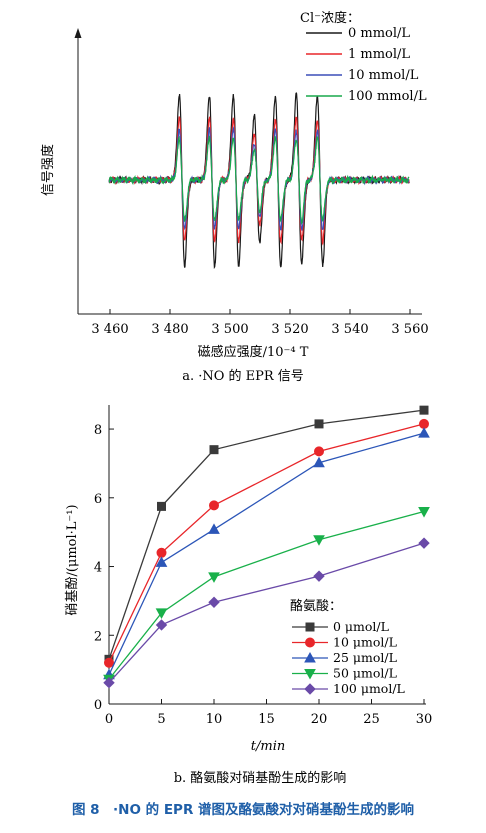  Describe the element at coordinates (243, 810) in the screenshot. I see `figure-caption: 图 8 ·NO 的 EPR 谱图及酪氨酸对对硝基酚生成的影响` at that location.